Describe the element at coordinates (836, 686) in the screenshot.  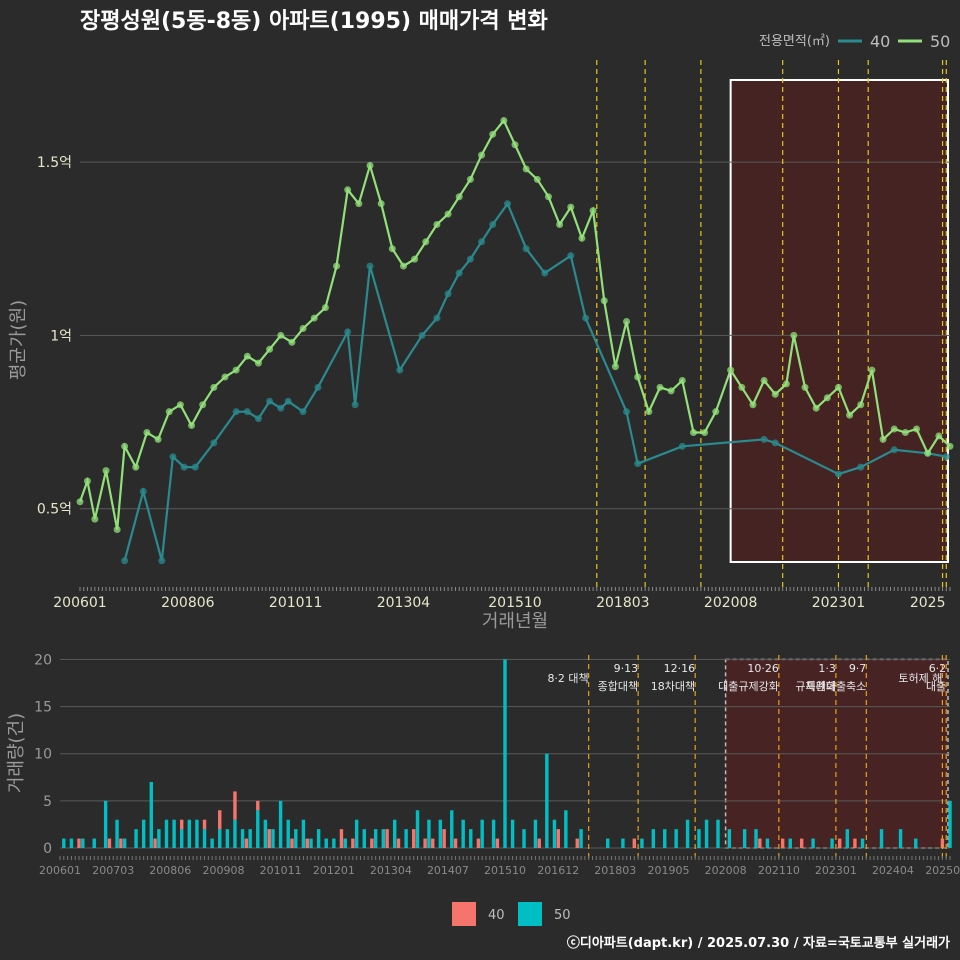
I see `policy-annotation-label: 특례대출축소` at that location.